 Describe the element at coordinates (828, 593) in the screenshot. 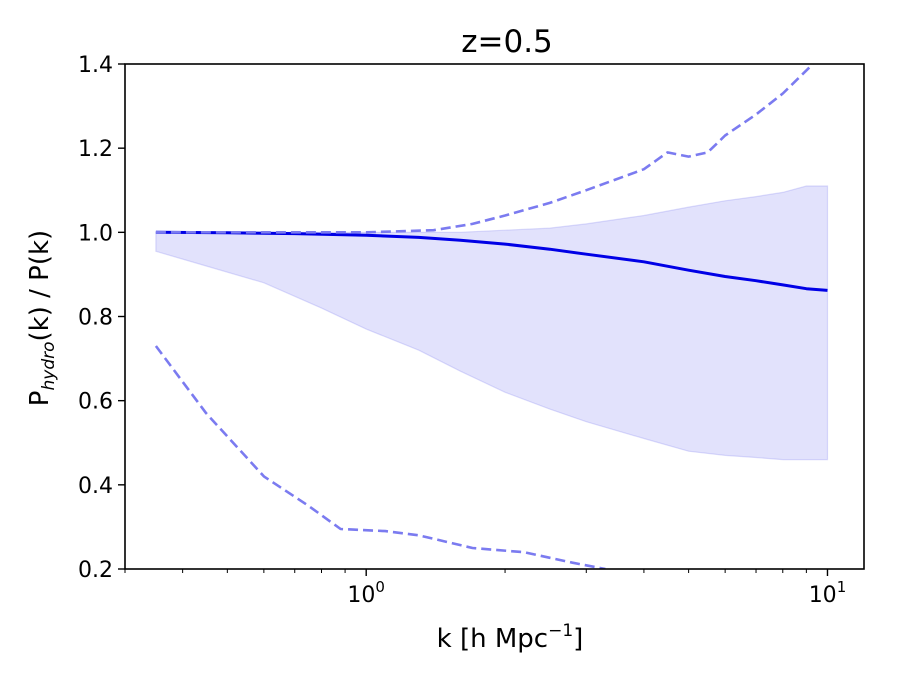

I see `x-tick-label: 10¹` at that location.